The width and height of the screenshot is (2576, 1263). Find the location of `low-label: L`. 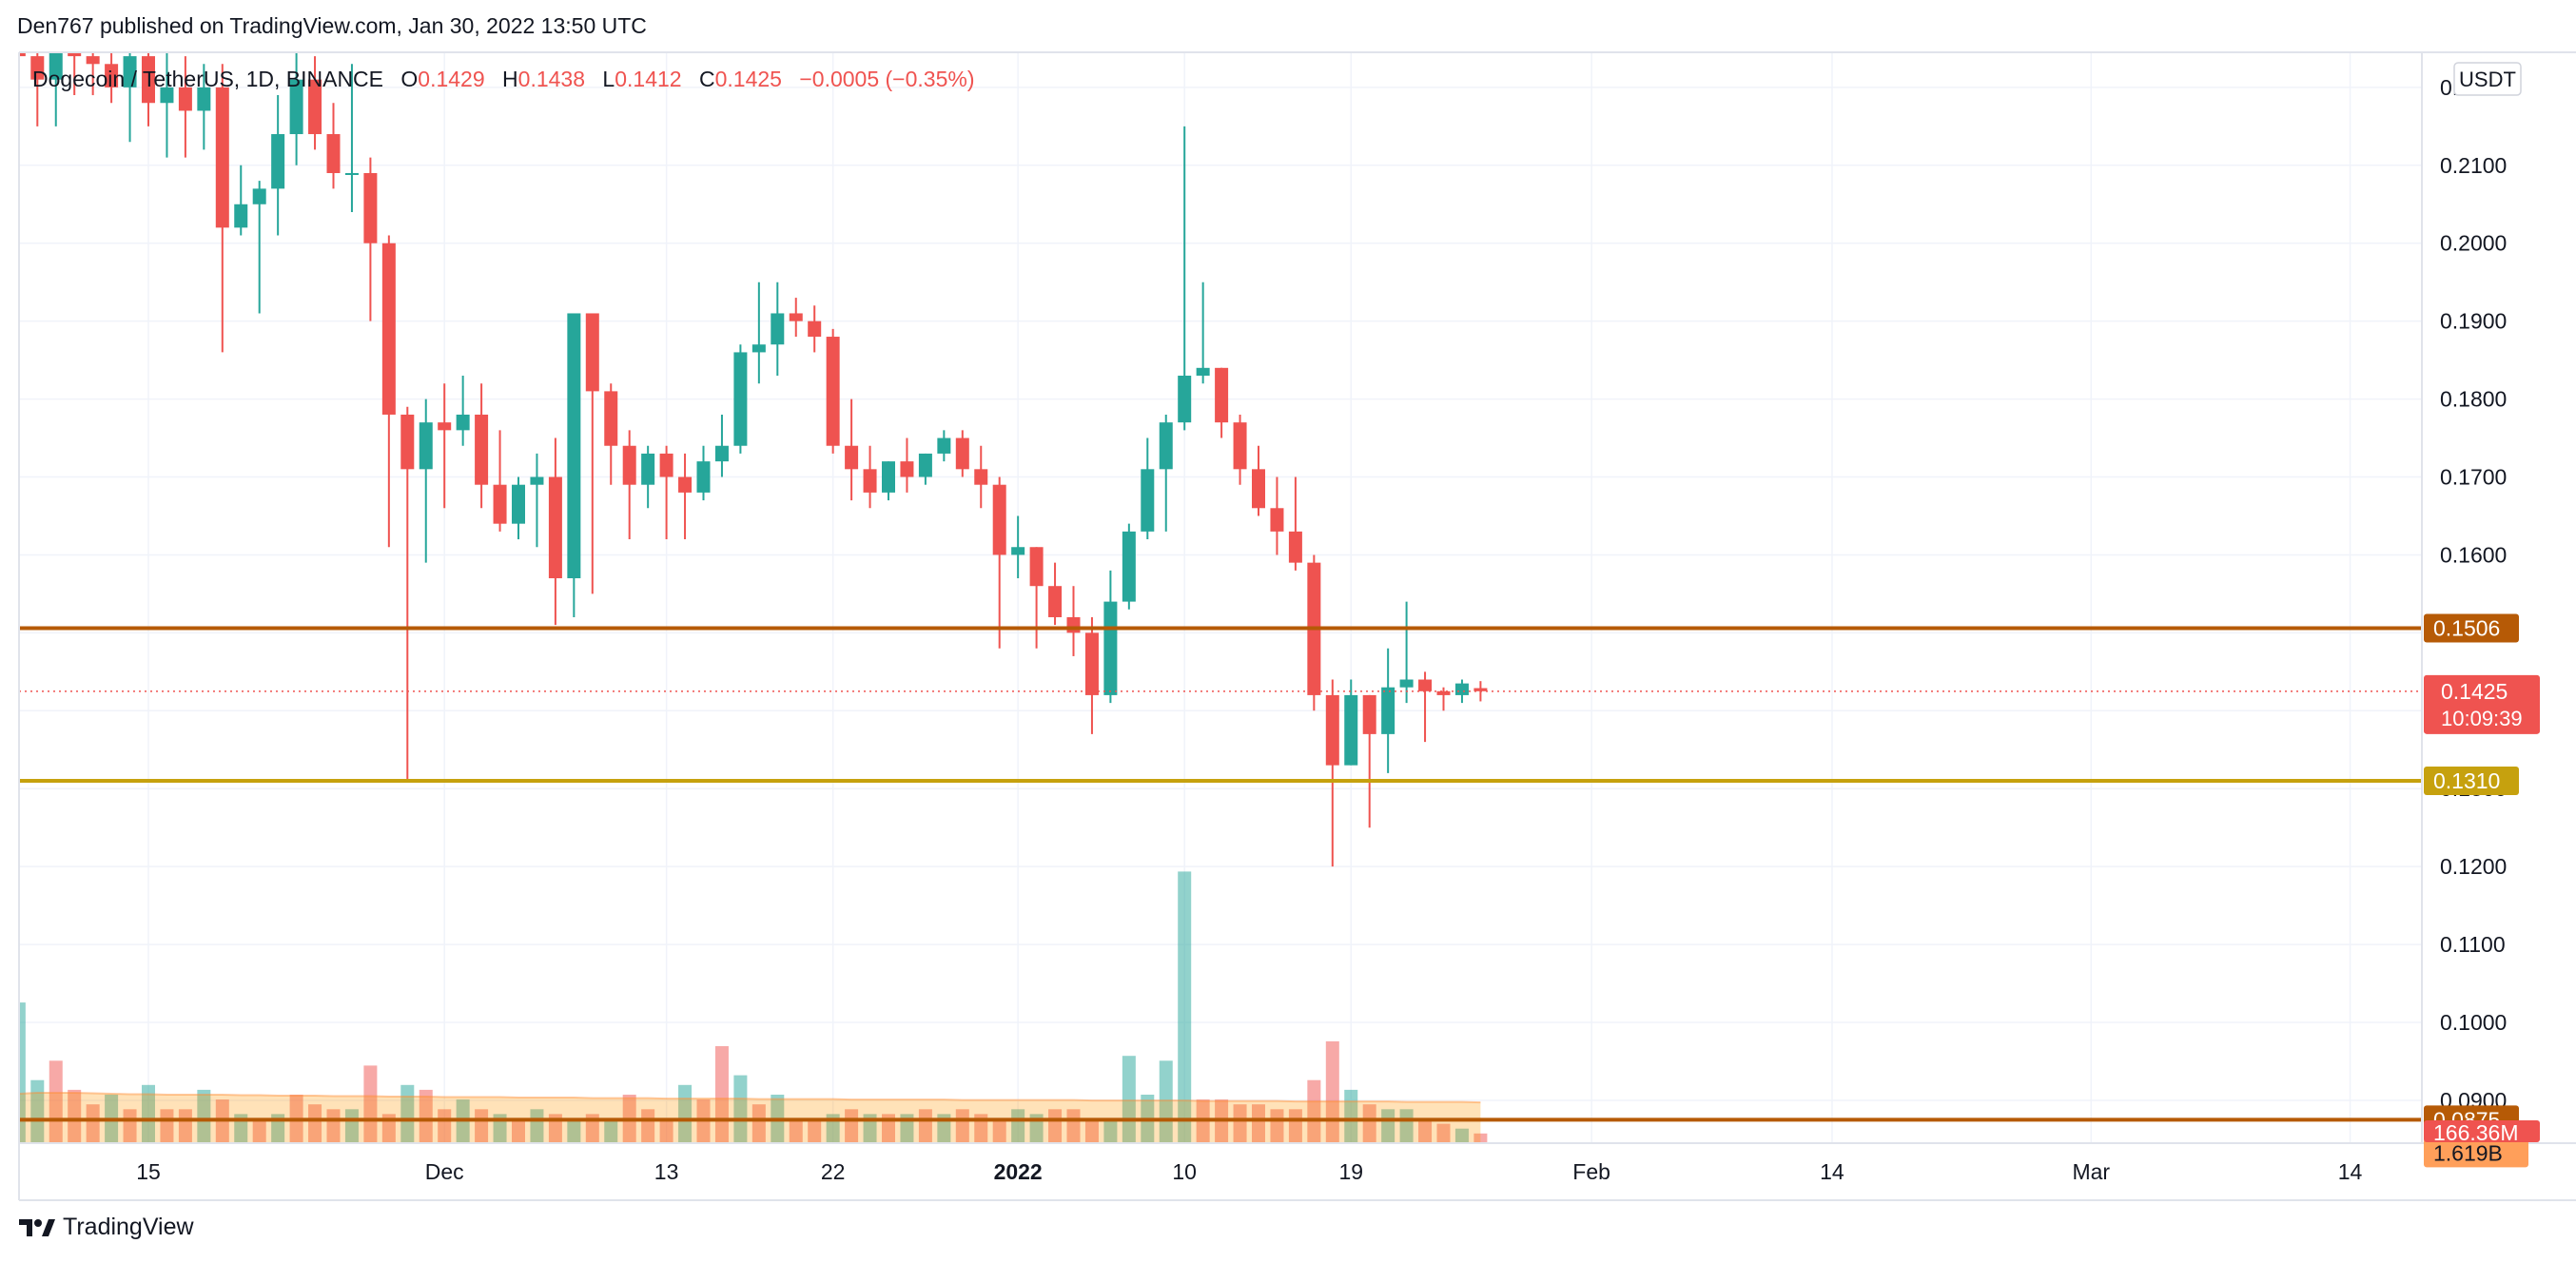

low-label: L is located at coordinates (609, 79).